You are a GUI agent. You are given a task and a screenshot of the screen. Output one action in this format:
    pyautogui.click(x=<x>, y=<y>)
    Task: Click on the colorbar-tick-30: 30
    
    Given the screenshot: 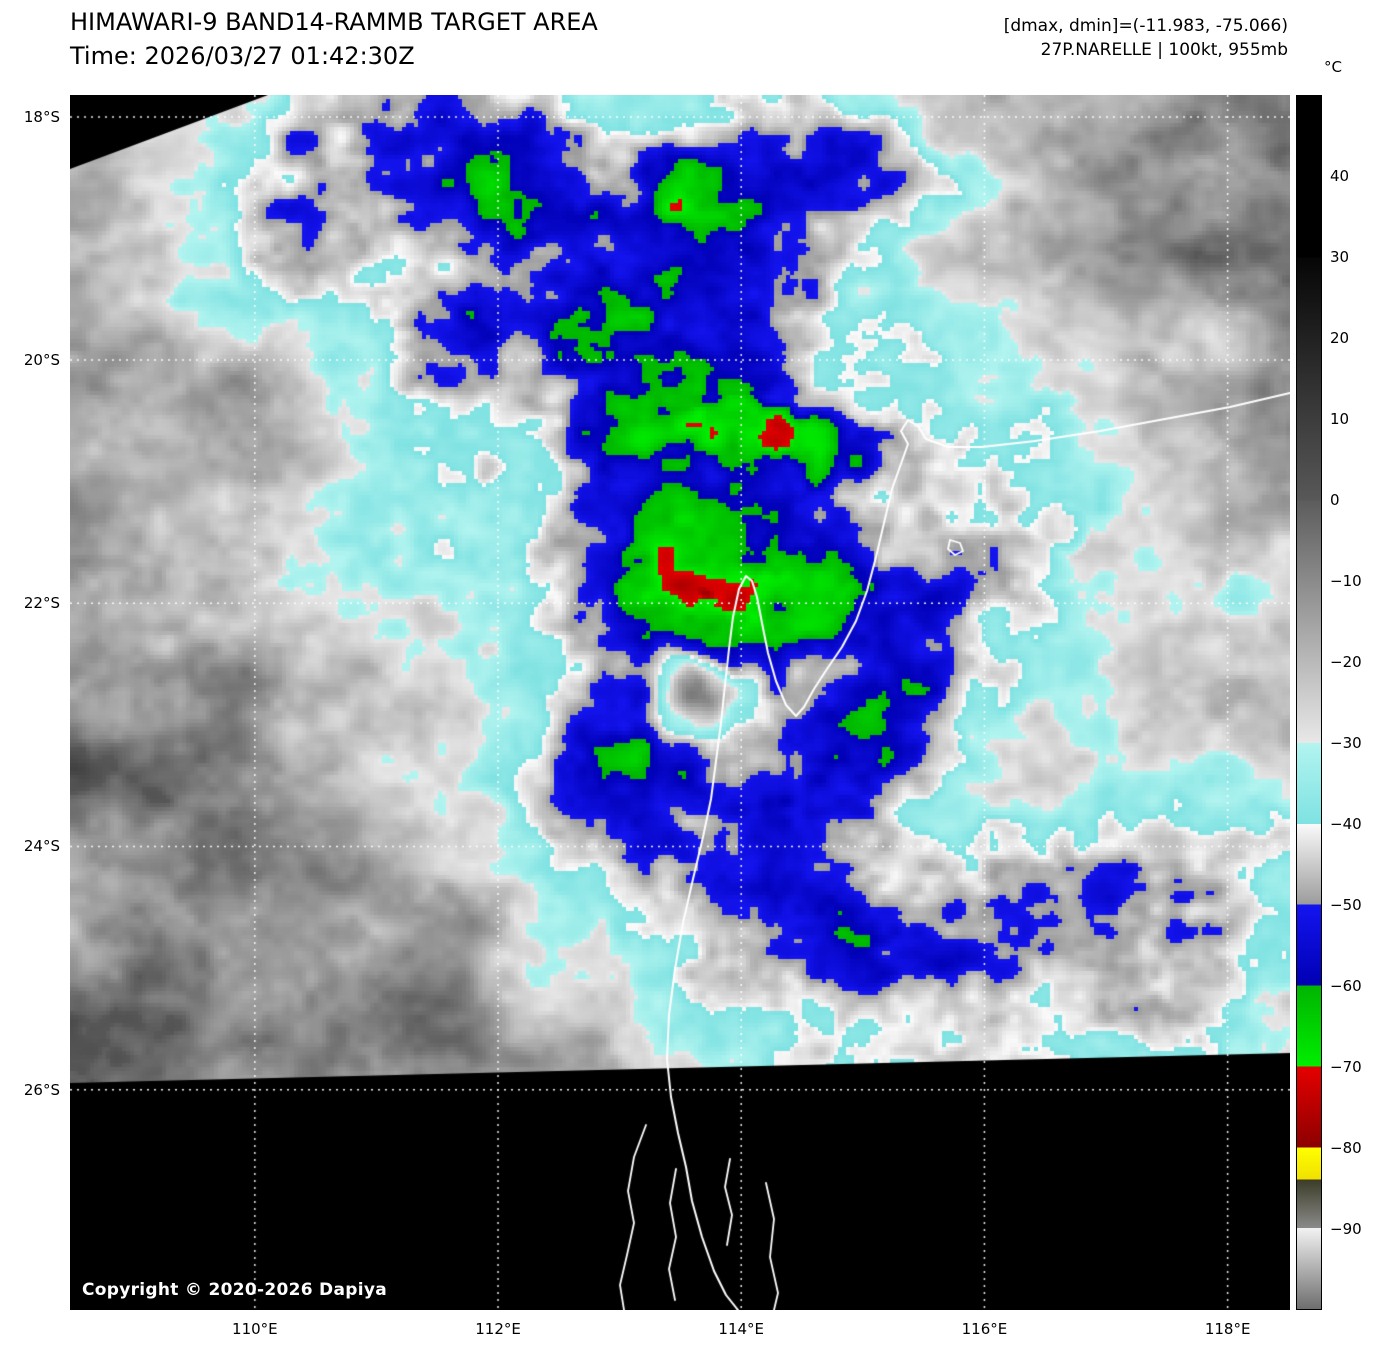 What is the action you would take?
    pyautogui.click(x=1340, y=257)
    